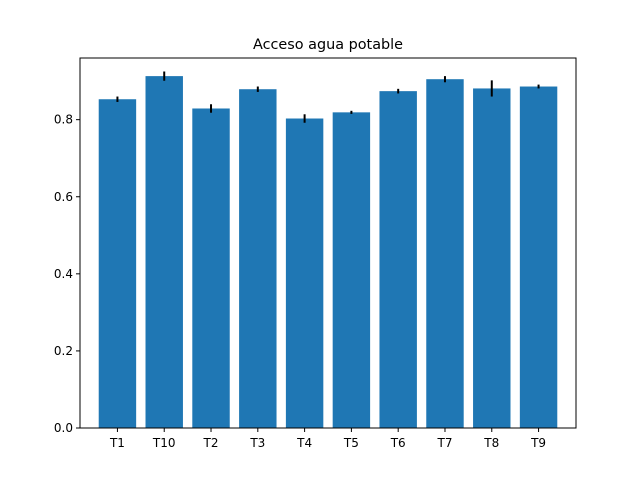  Describe the element at coordinates (63, 197) in the screenshot. I see `y-tick-label: 0.6` at that location.